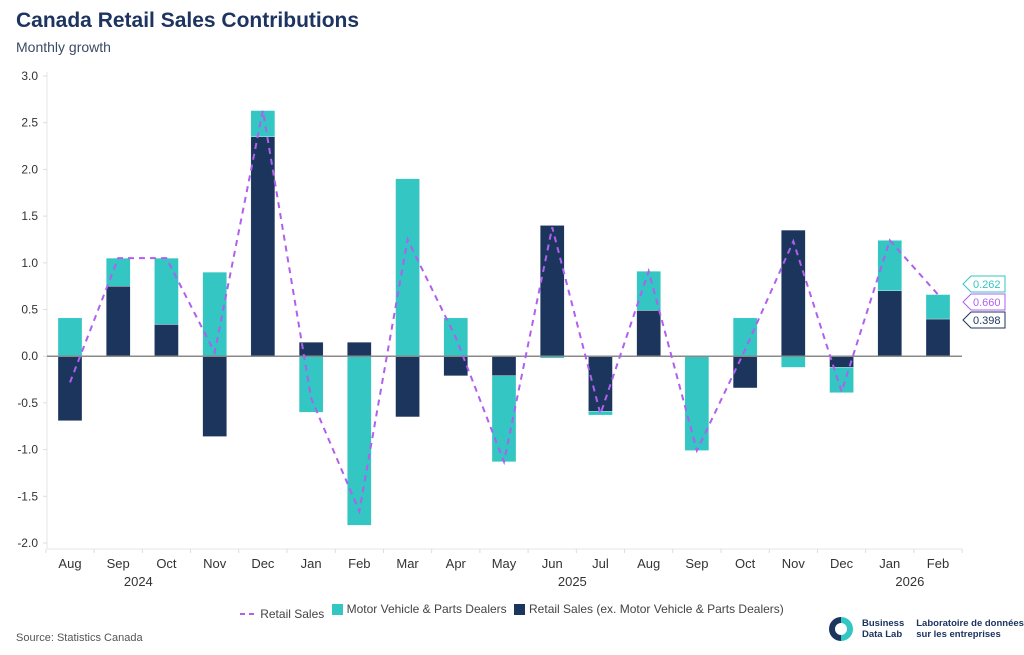 The width and height of the screenshot is (1024, 655). Describe the element at coordinates (29, 216) in the screenshot. I see `y-tick-label: 1.5` at that location.